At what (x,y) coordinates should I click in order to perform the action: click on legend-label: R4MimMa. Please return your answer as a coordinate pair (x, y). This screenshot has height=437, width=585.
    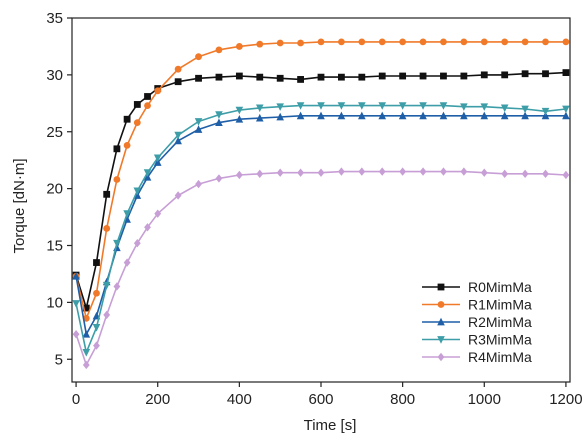
    Looking at the image, I should click on (500, 357).